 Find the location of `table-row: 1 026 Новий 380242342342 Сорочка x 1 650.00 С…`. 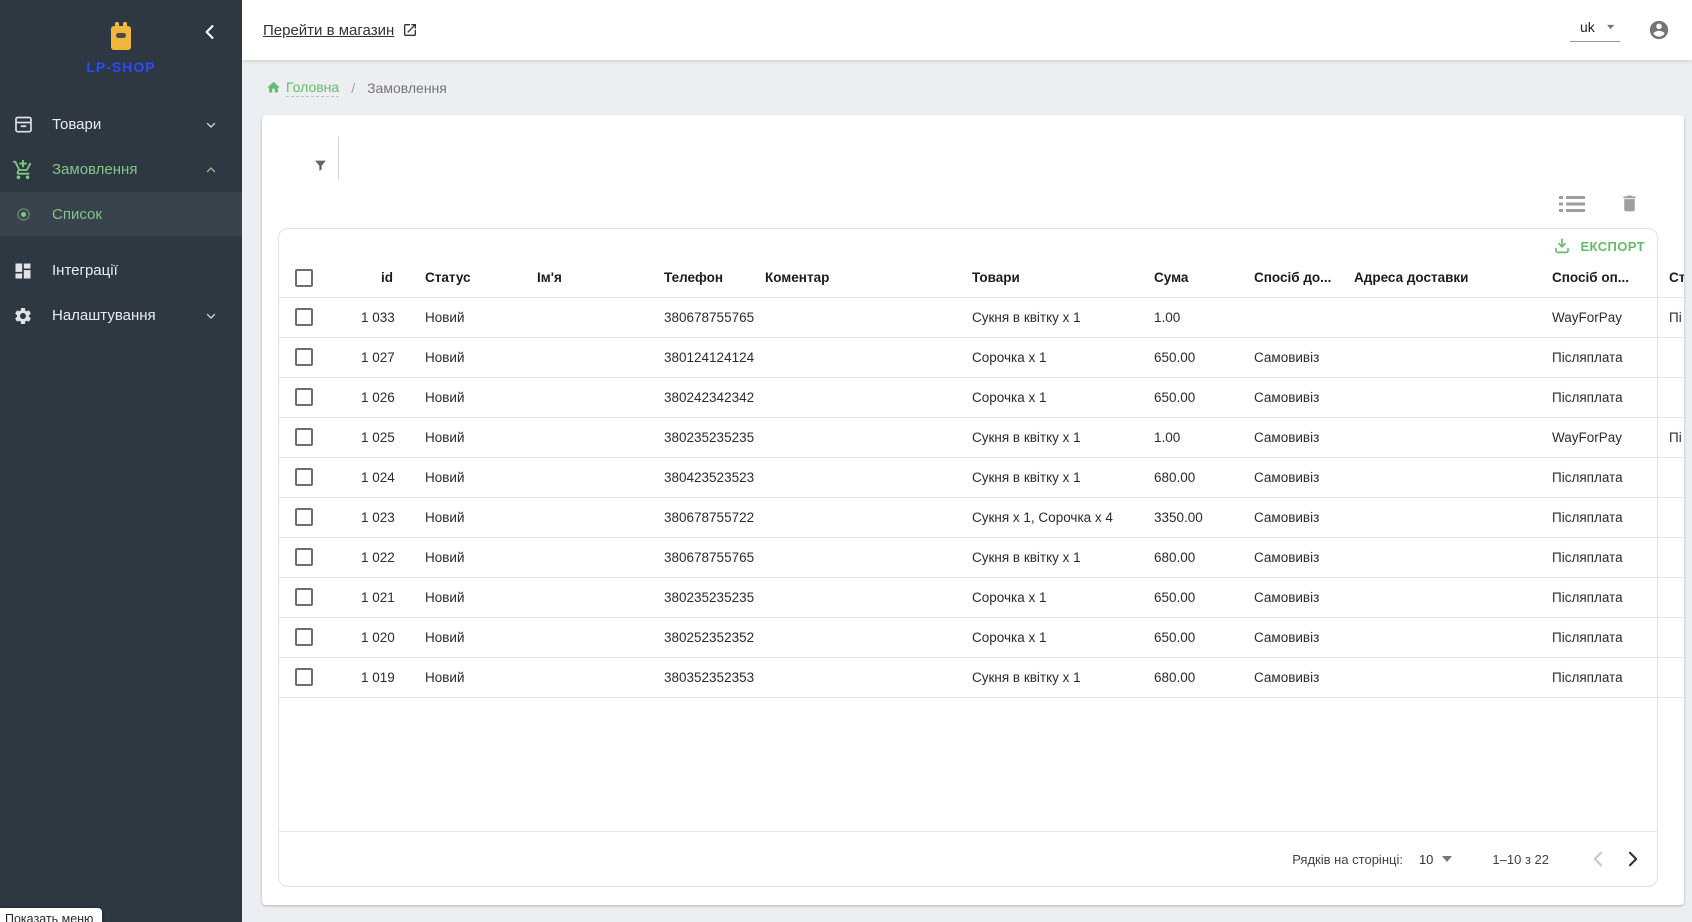

table-row: 1 026 Новий 380242342342 Сорочка x 1 650.00 С… is located at coordinates (981, 397).